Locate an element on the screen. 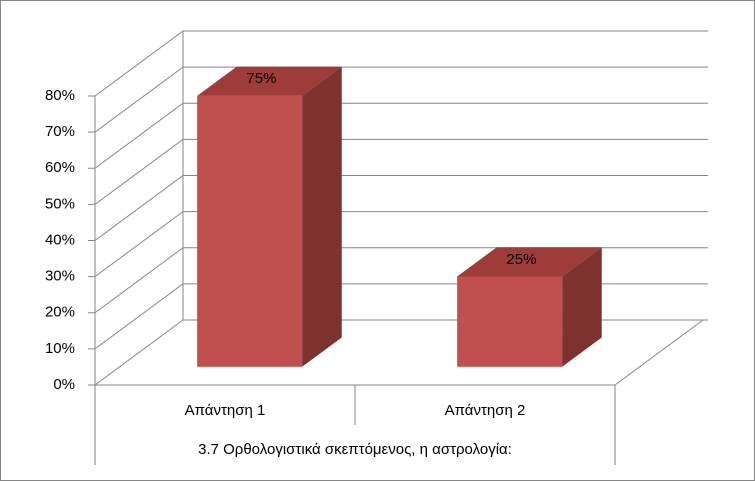  value-label: 25% is located at coordinates (521, 259).